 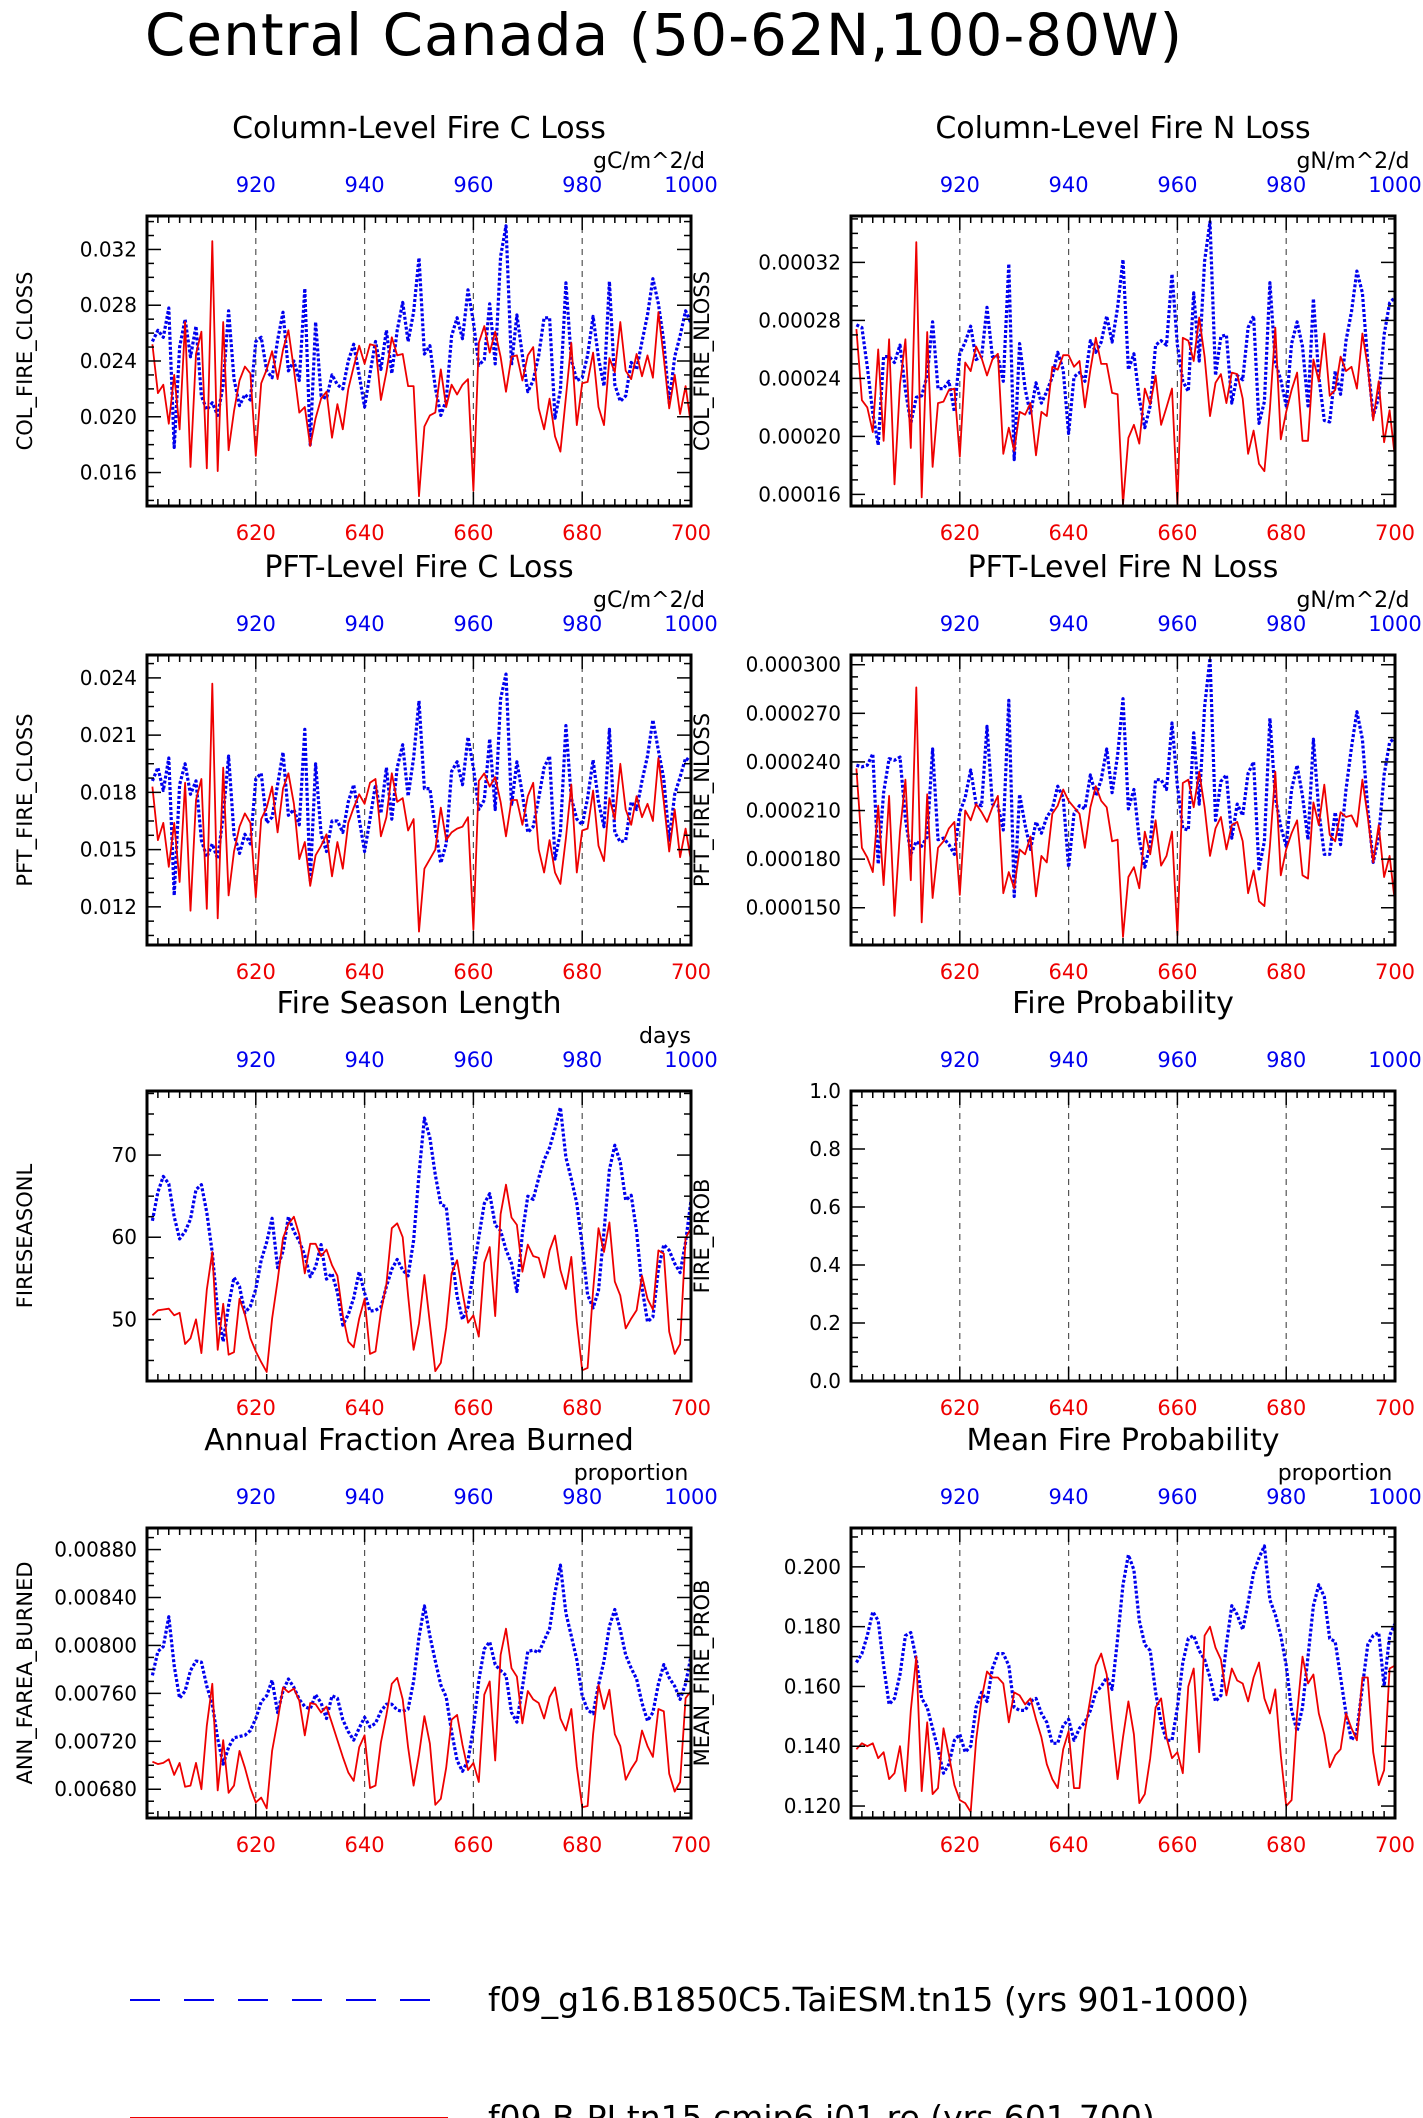 What do you see at coordinates (473, 1060) in the screenshot?
I see `panel-5-xlabel-top: 960` at bounding box center [473, 1060].